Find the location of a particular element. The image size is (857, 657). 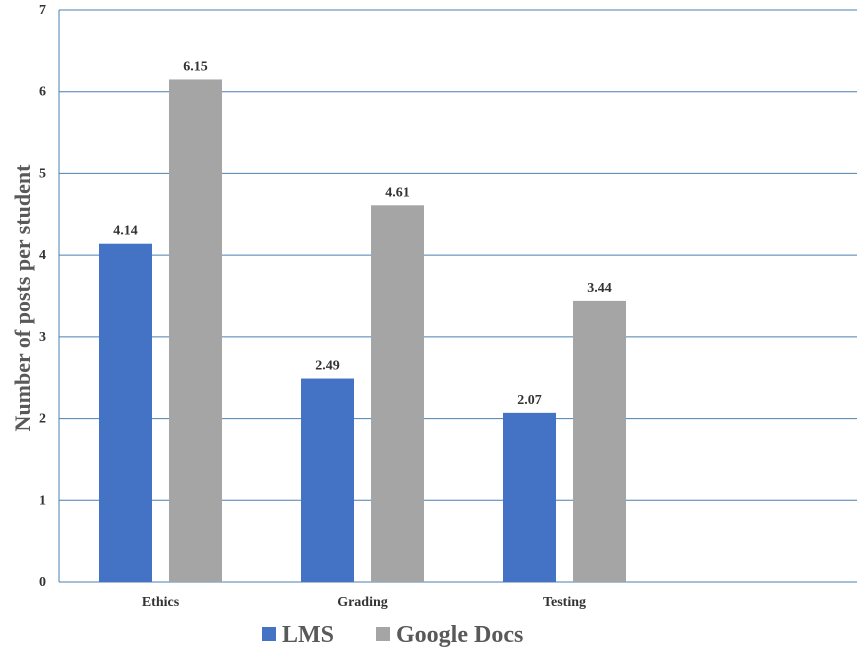

bar-lms-ethics is located at coordinates (125, 412).